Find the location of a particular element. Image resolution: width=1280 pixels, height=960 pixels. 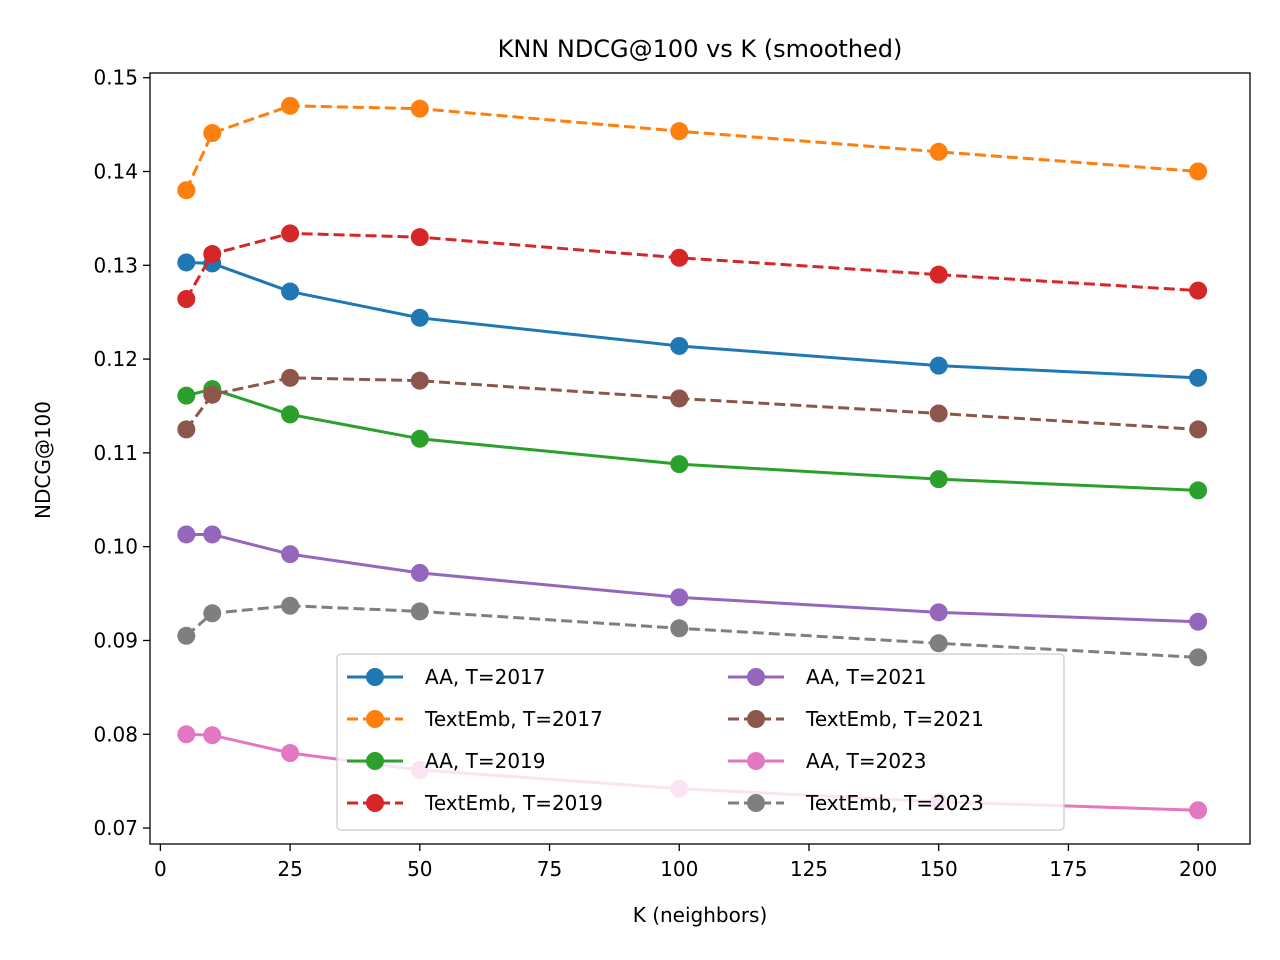

x-tick-label: 50 is located at coordinates (419, 869).